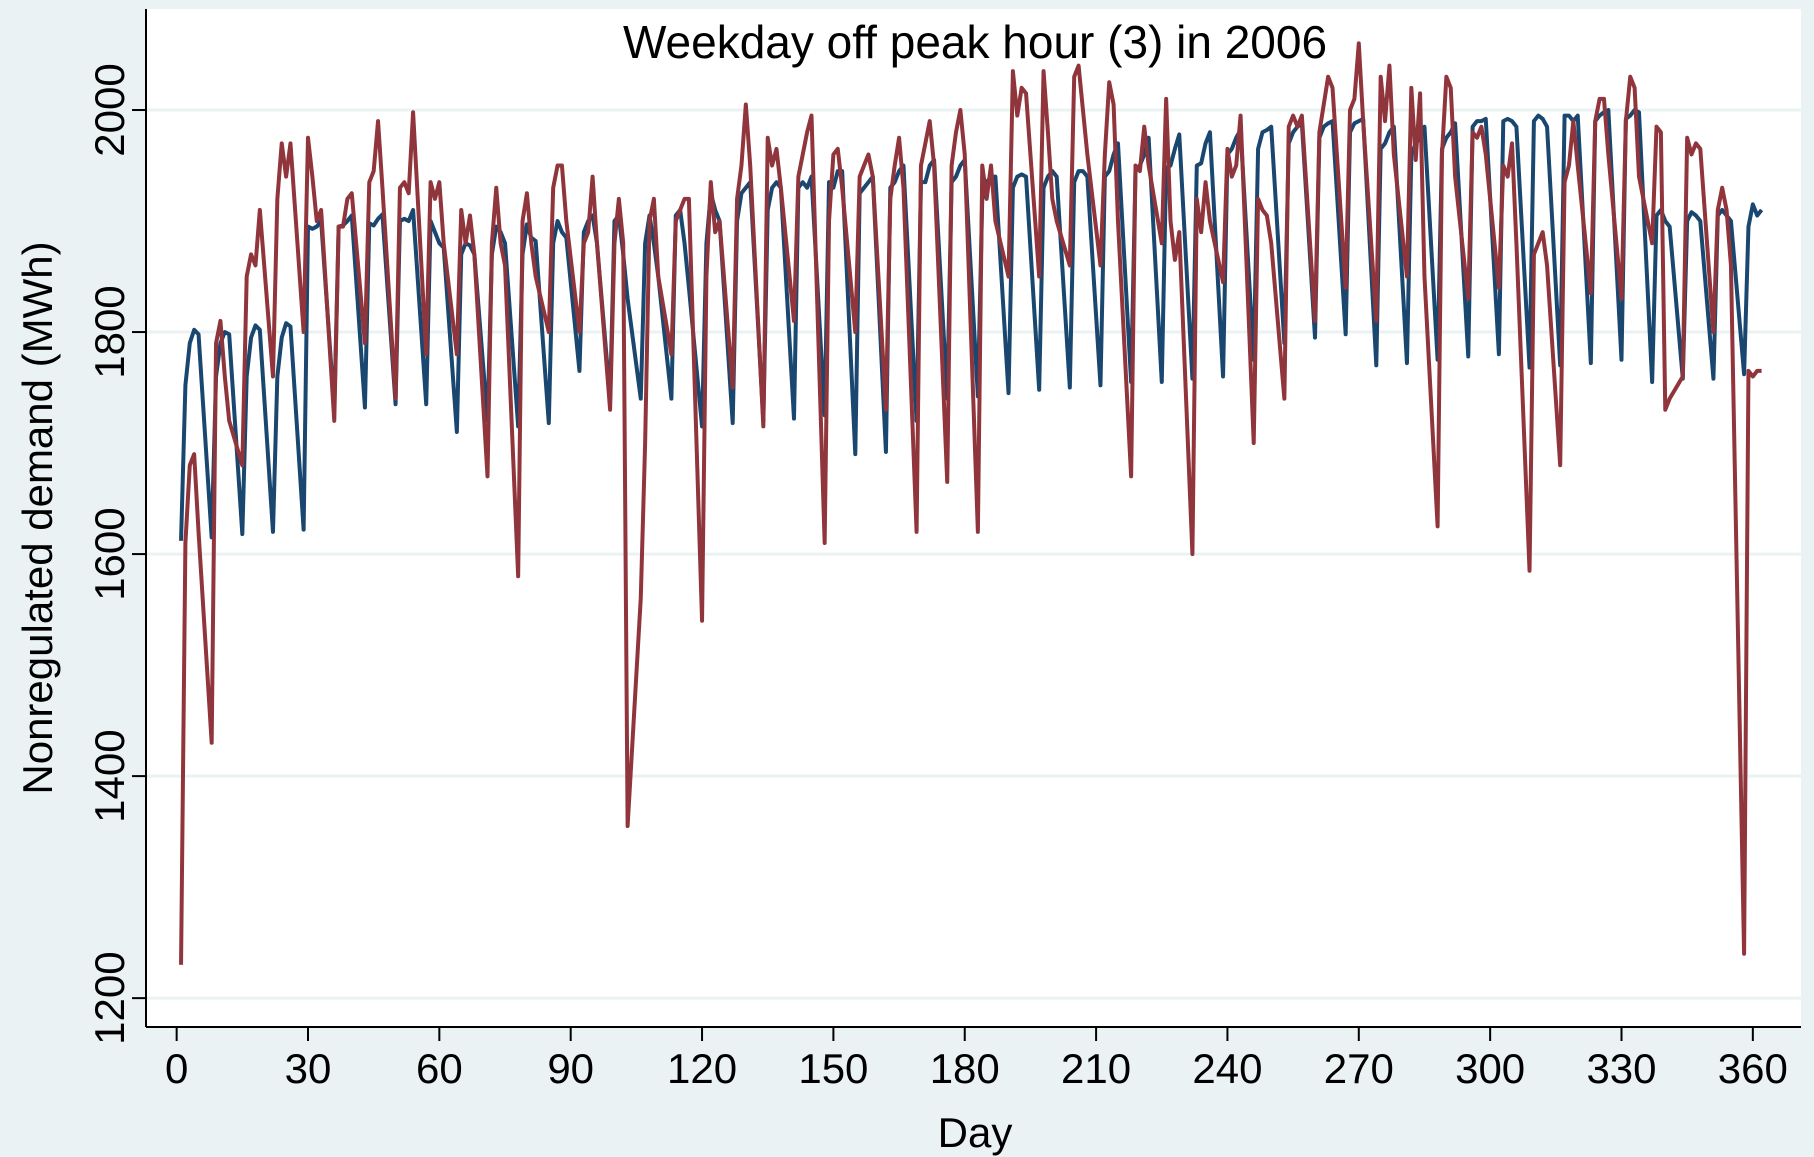 This screenshot has width=1814, height=1157. I want to click on y-tick-label: 1600, so click(109, 553).